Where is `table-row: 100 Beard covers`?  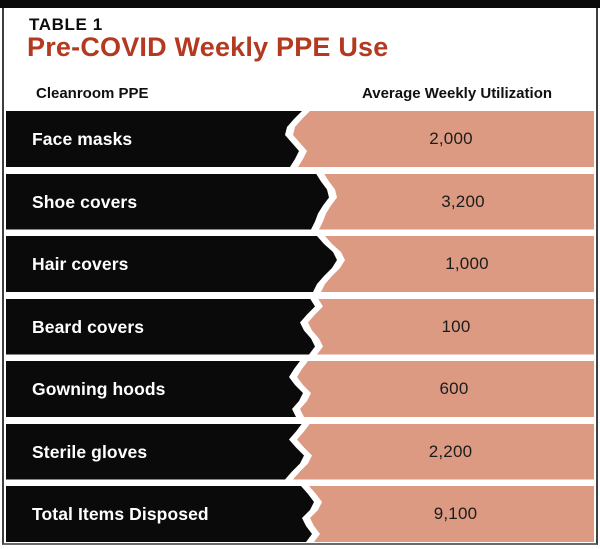
table-row: 100 Beard covers is located at coordinates (300, 326).